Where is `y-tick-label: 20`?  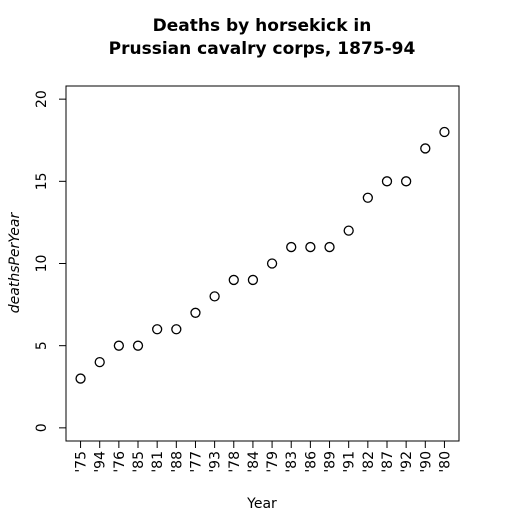 y-tick-label: 20 is located at coordinates (42, 99).